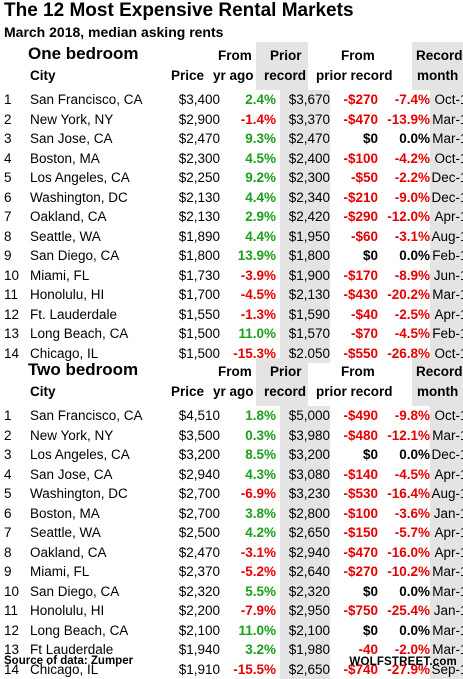  Describe the element at coordinates (195, 334) in the screenshot. I see `price-cell: $1,500` at that location.